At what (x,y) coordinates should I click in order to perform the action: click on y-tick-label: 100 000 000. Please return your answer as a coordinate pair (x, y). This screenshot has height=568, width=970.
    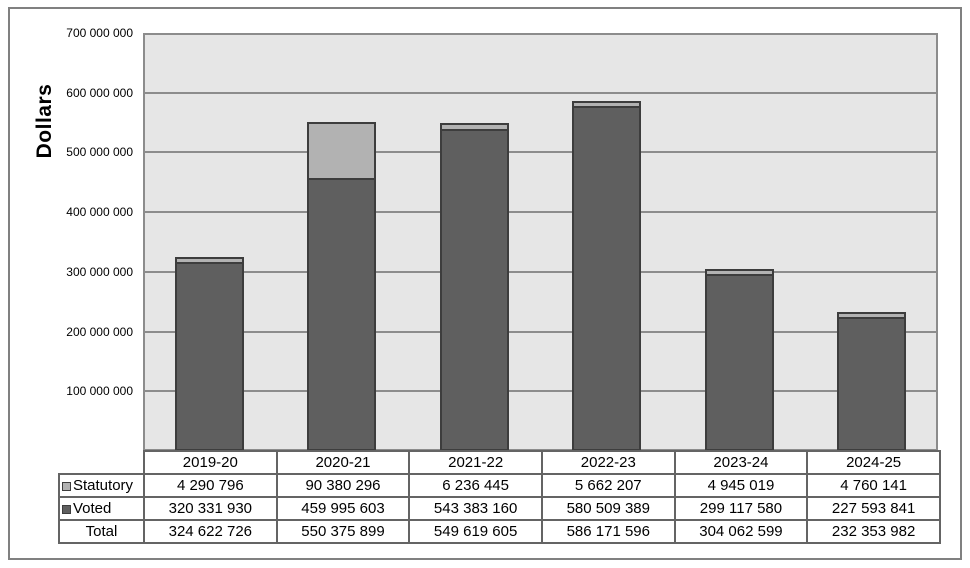
    Looking at the image, I should click on (99, 391).